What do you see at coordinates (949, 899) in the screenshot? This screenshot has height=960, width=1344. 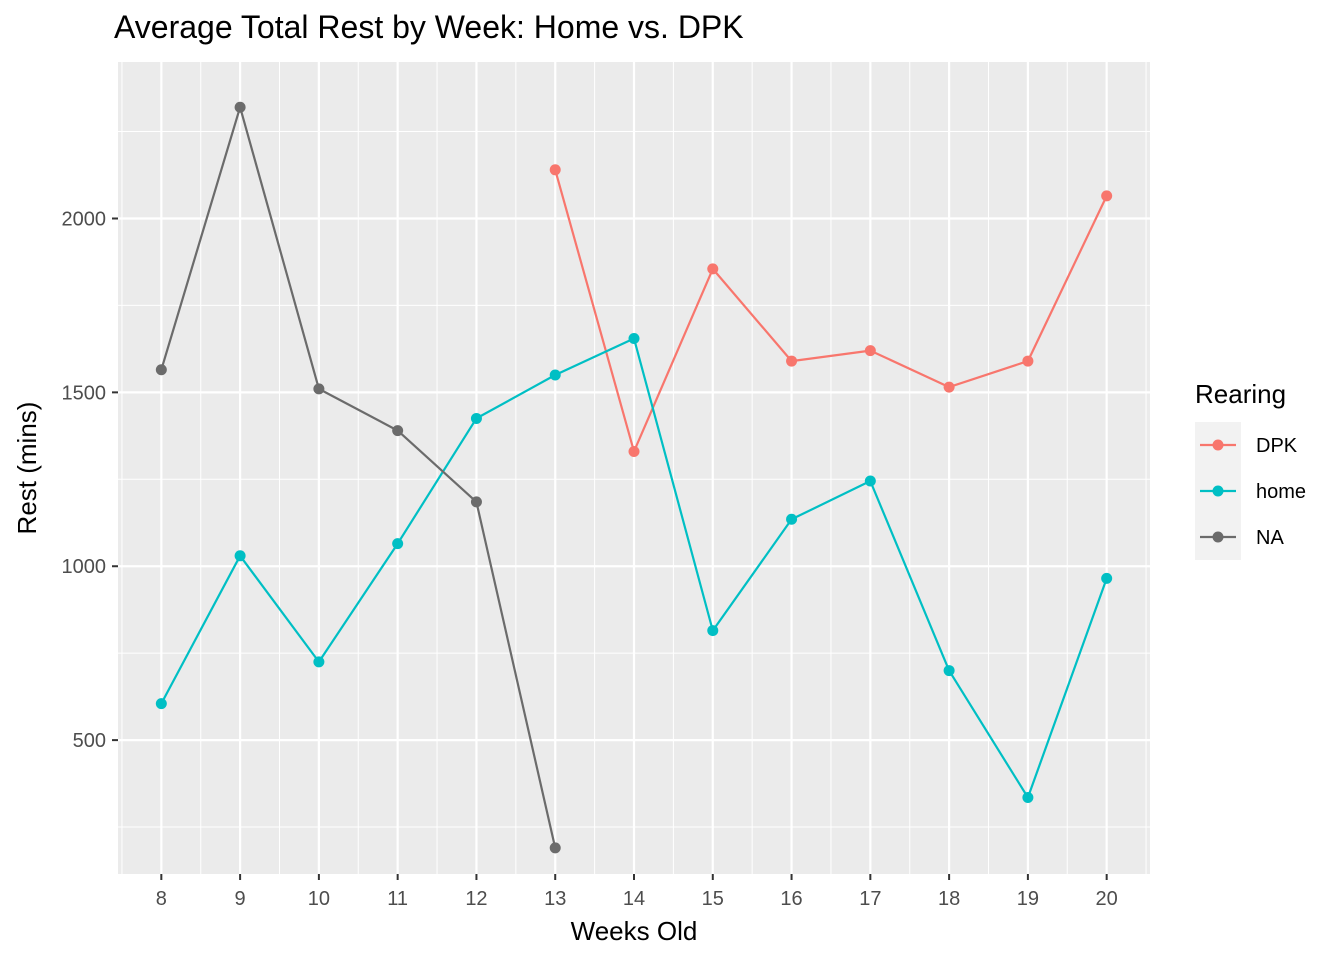 I see `x-tick-label: 18` at bounding box center [949, 899].